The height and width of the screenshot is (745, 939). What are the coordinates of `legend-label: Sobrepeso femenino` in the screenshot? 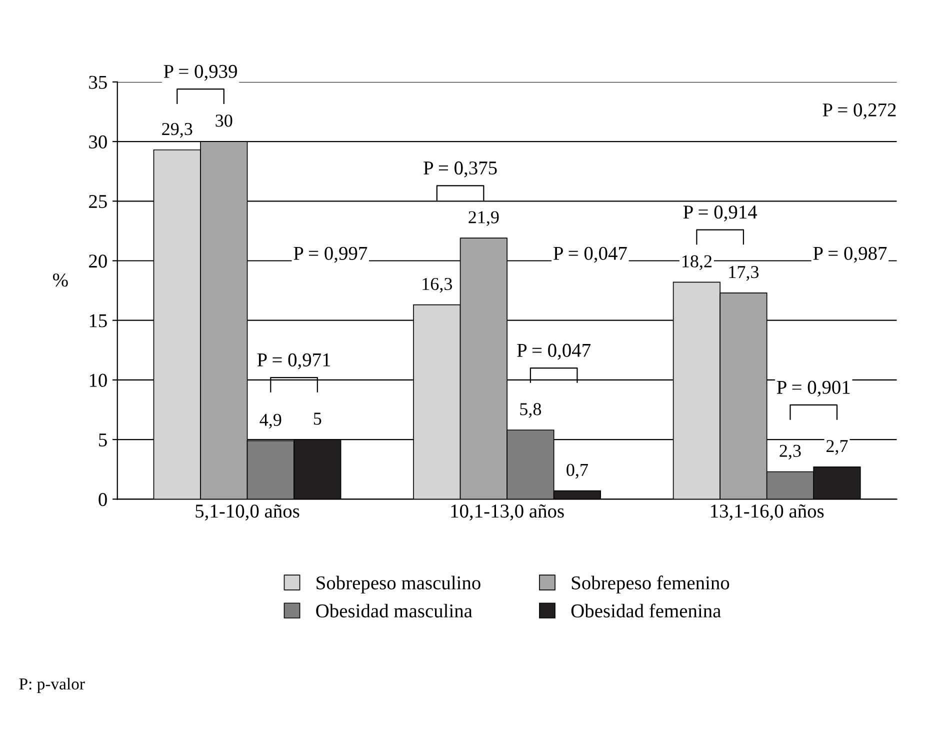 It's located at (651, 585).